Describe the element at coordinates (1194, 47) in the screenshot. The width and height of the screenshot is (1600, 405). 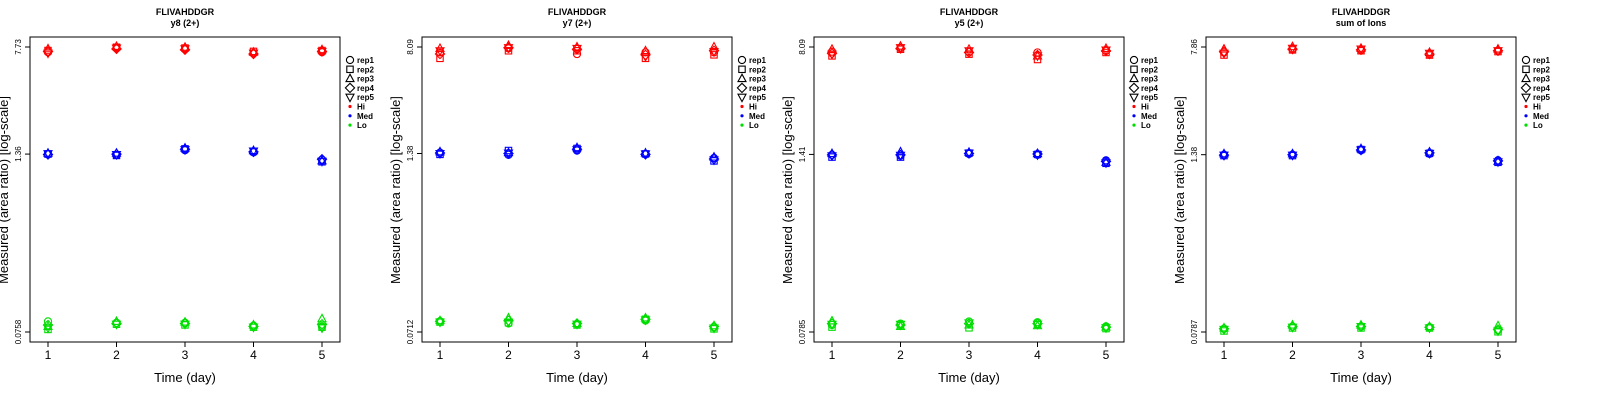
I see `y-tick-label: 7.86` at that location.